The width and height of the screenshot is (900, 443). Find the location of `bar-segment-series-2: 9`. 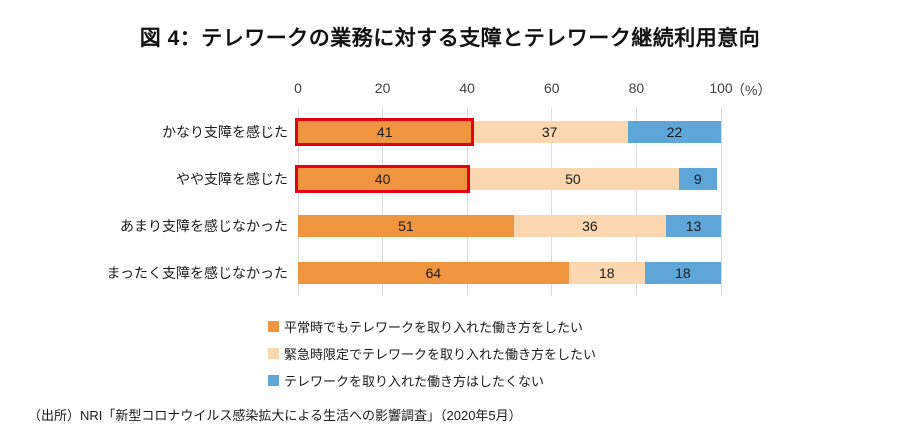

bar-segment-series-2: 9 is located at coordinates (697, 178).